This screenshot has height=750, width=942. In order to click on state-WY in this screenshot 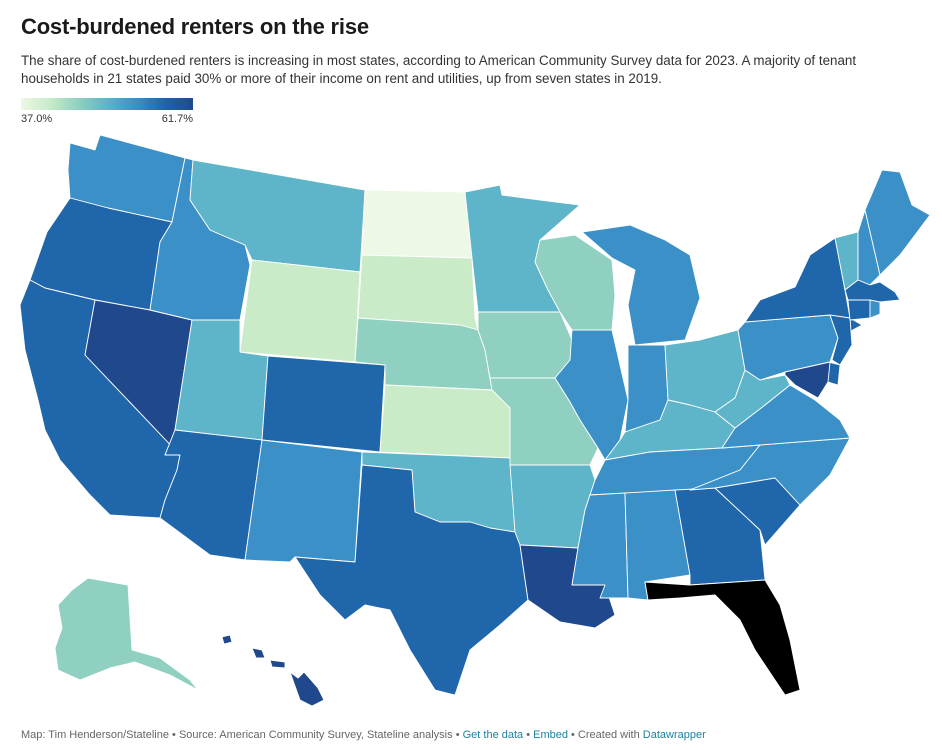, I will do `click(300, 311)`.